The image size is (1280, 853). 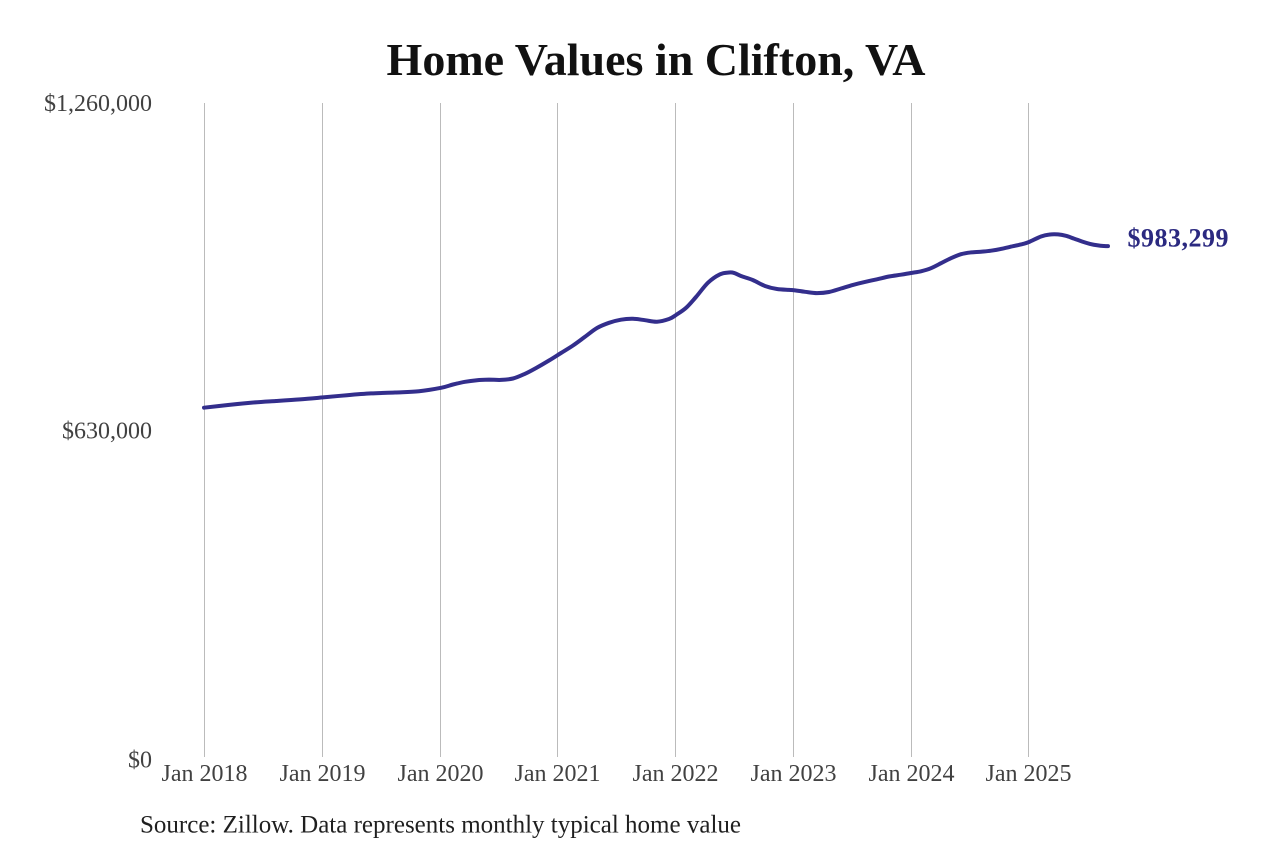 I want to click on svg-text: Jan 2023, so click(x=794, y=774).